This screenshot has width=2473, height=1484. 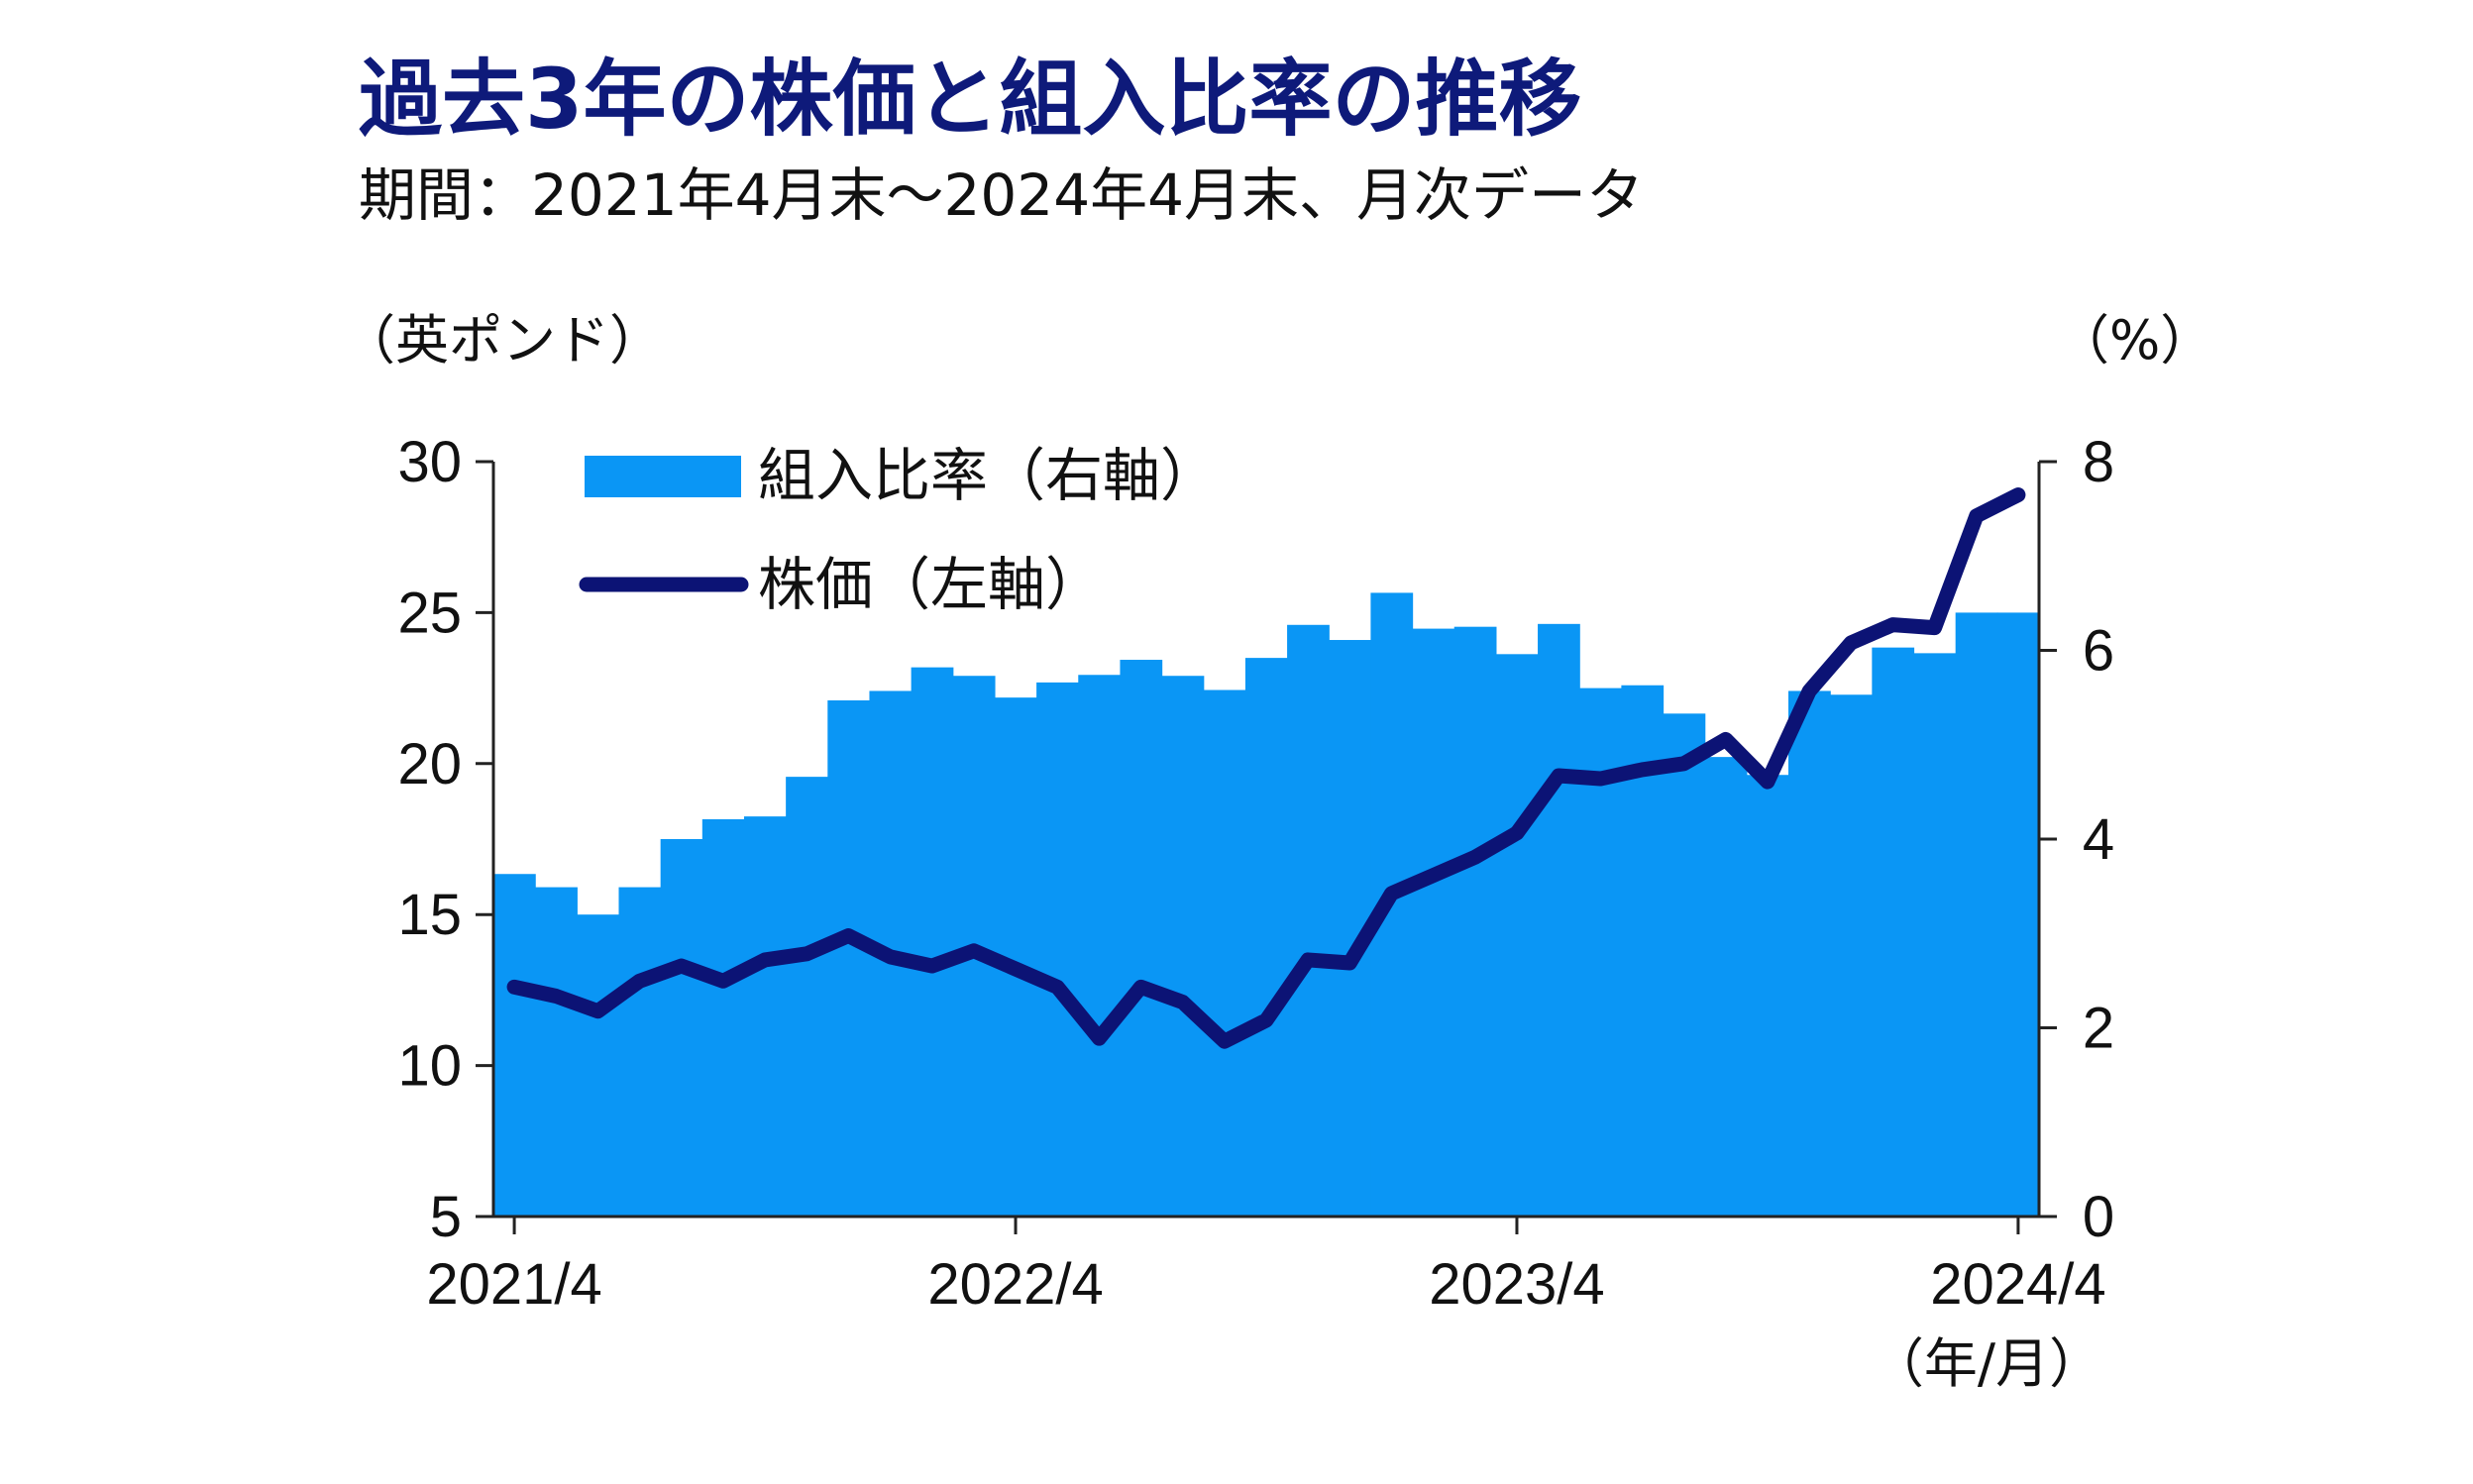 I want to click on left-tick-label: 5, so click(x=446, y=1217).